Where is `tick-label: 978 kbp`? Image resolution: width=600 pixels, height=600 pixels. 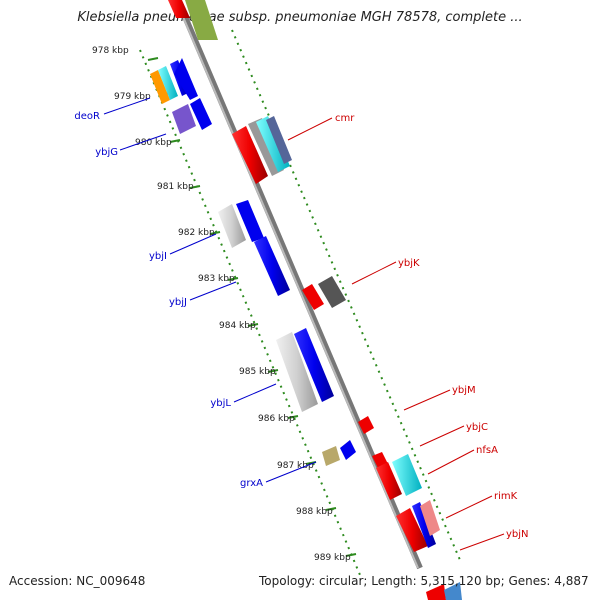
tick-label: 978 kbp is located at coordinates (110, 51).